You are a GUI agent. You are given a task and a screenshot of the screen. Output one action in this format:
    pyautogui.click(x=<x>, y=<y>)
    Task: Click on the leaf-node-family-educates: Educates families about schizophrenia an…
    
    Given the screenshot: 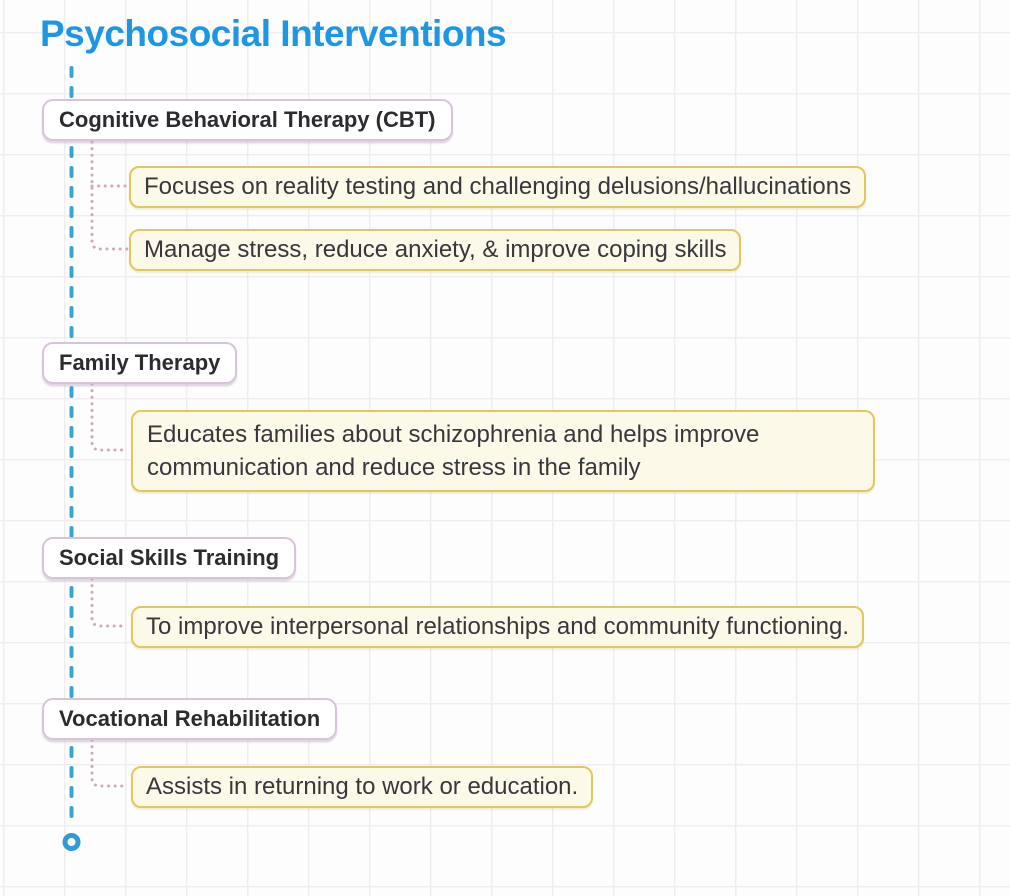 What is the action you would take?
    pyautogui.click(x=503, y=451)
    